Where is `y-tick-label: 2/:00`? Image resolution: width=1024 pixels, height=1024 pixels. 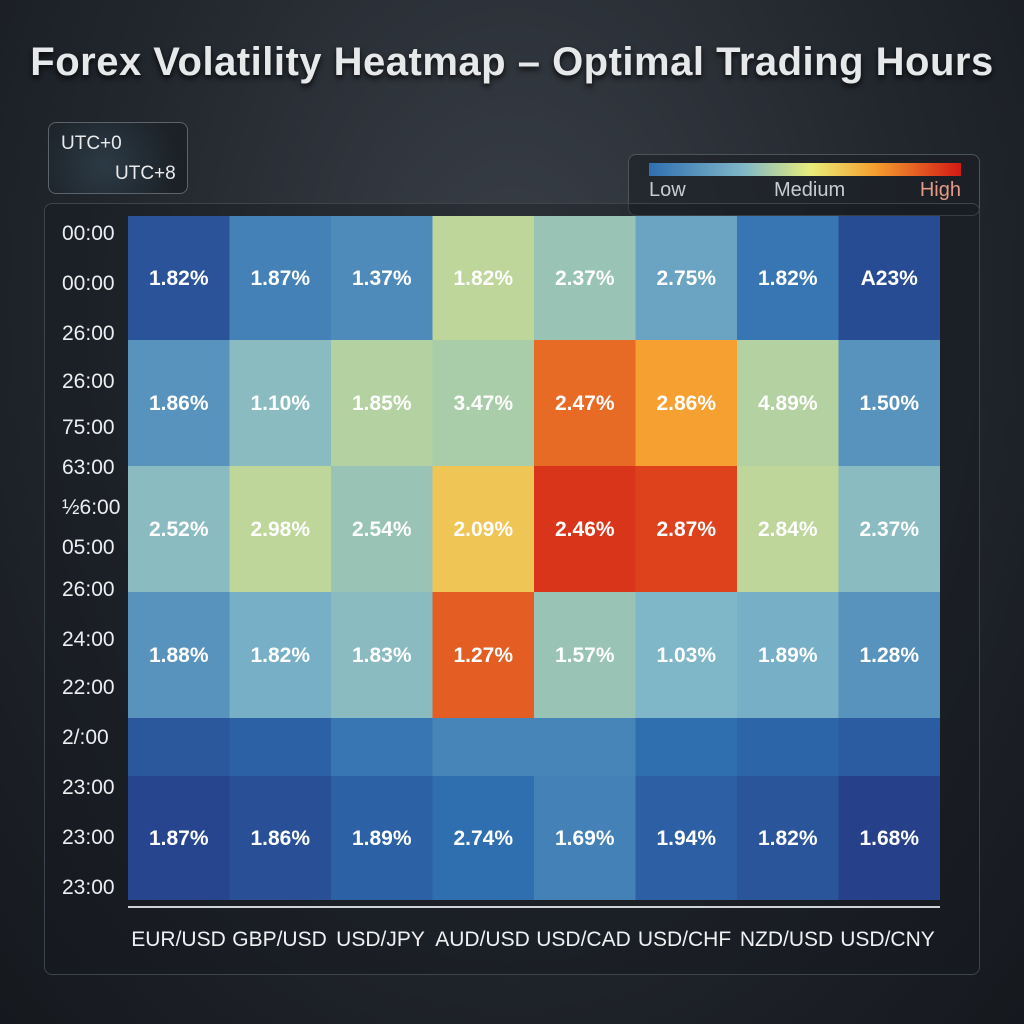 y-tick-label: 2/:00 is located at coordinates (85, 737).